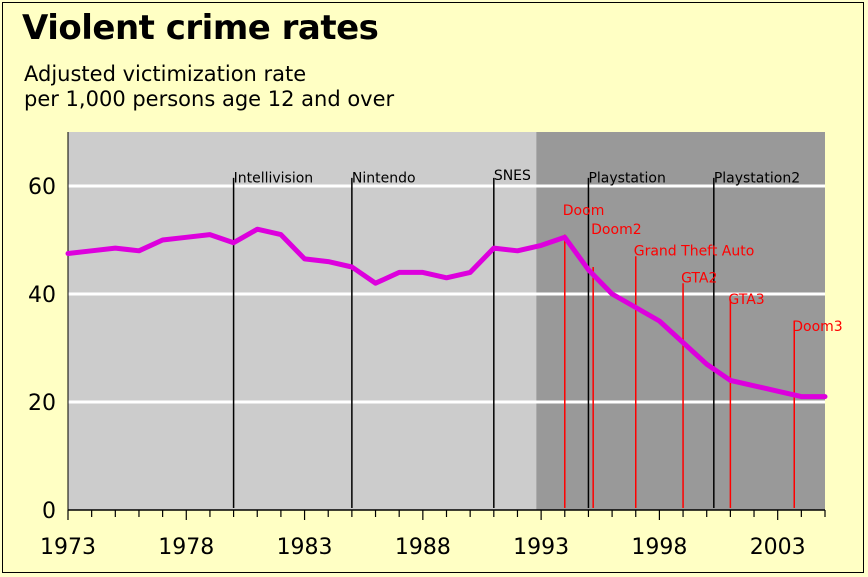 This screenshot has height=577, width=868. Describe the element at coordinates (42, 403) in the screenshot. I see `y-tick-label-20: 20` at that location.